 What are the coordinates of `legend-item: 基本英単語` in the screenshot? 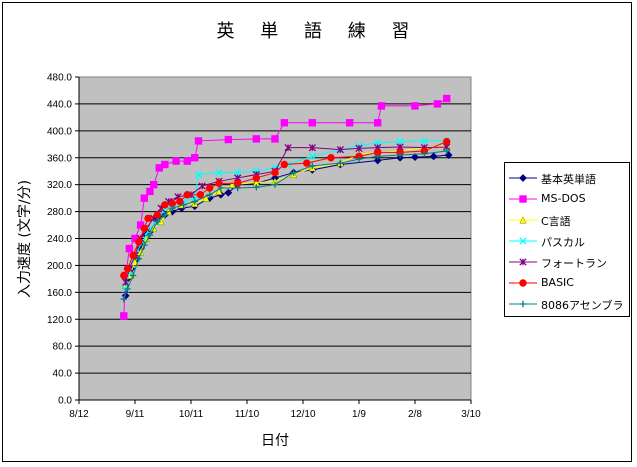 It's located at (567, 178).